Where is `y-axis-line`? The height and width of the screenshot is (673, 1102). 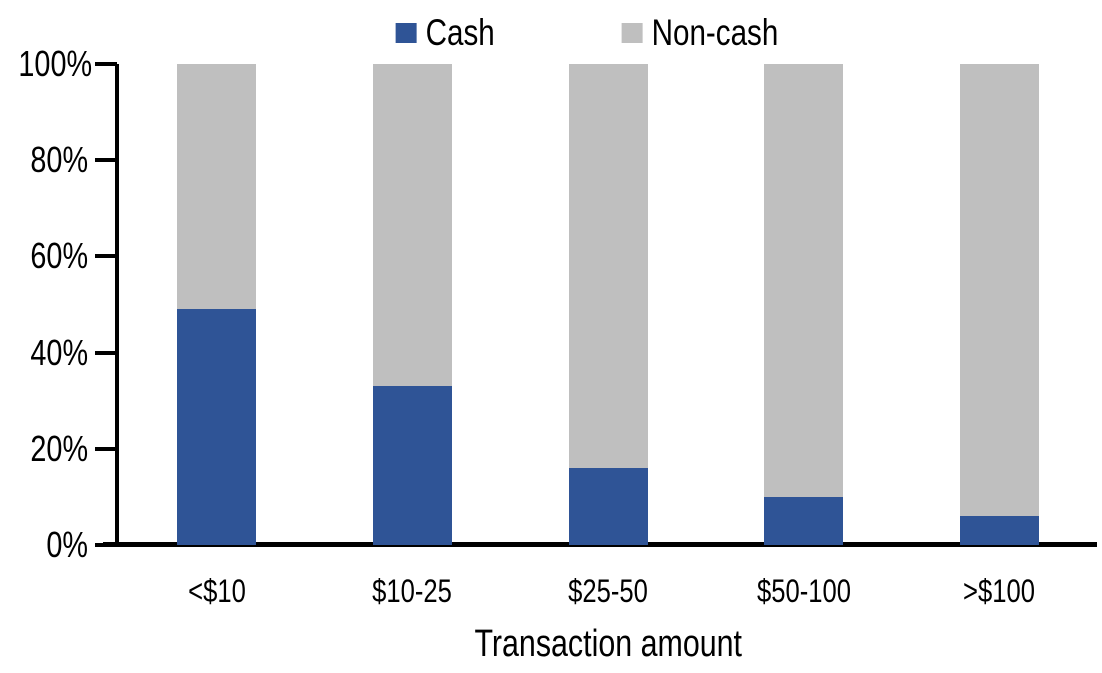
y-axis-line is located at coordinates (117, 304).